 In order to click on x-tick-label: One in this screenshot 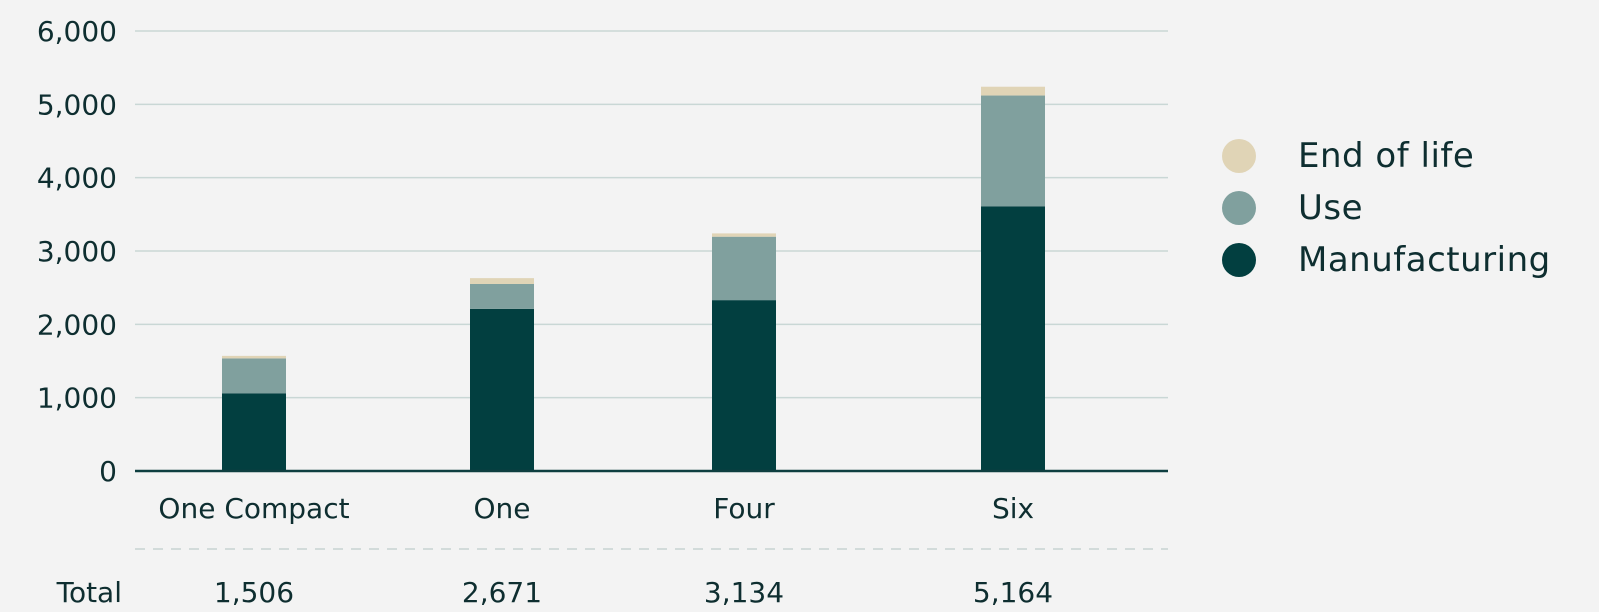, I will do `click(501, 508)`.